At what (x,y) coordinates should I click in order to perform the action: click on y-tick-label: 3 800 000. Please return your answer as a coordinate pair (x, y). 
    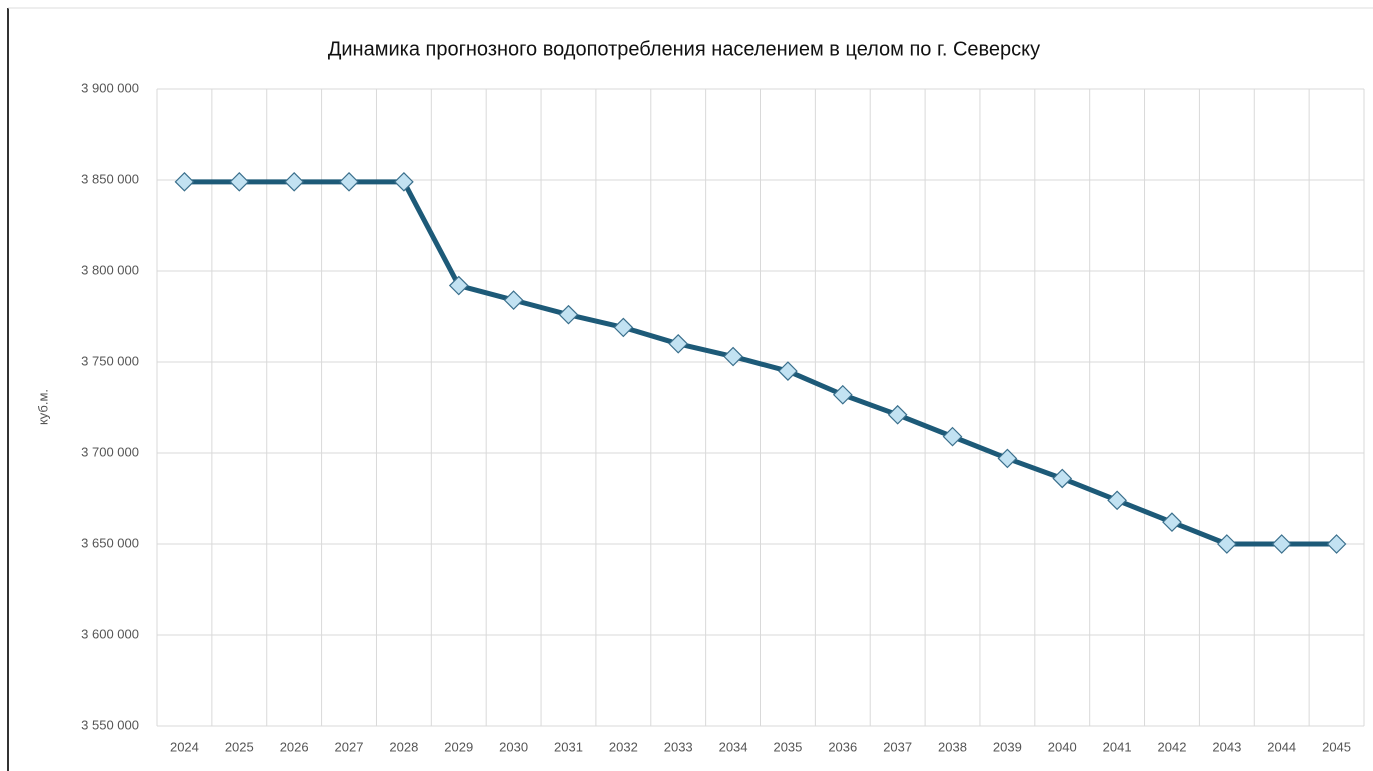
    Looking at the image, I should click on (110, 269).